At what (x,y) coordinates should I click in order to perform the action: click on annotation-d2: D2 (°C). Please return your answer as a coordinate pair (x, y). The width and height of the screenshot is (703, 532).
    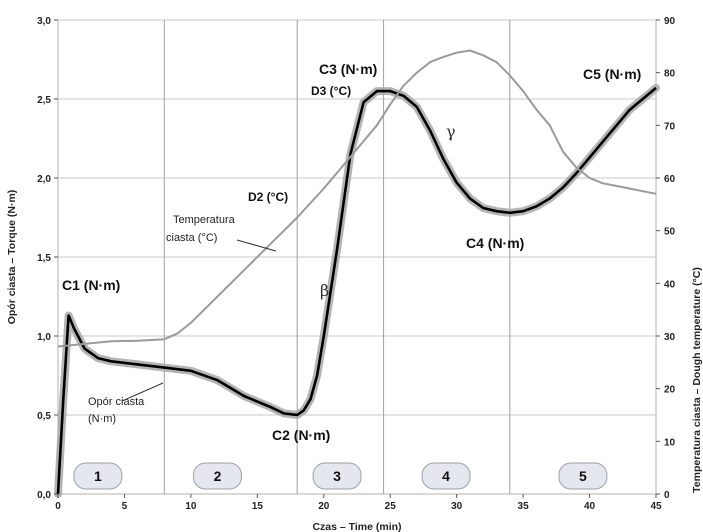
    Looking at the image, I should click on (268, 197).